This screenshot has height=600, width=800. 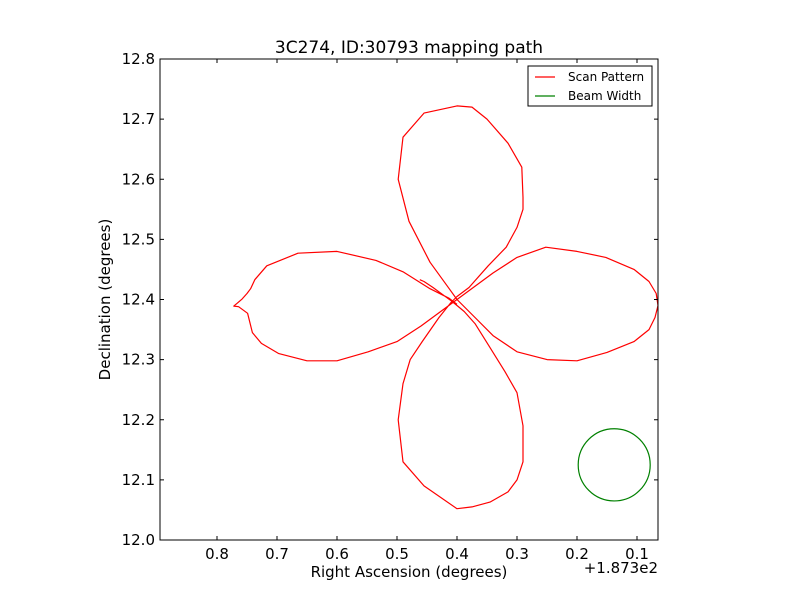 What do you see at coordinates (138, 239) in the screenshot?
I see `y-tick-label: 12.5` at bounding box center [138, 239].